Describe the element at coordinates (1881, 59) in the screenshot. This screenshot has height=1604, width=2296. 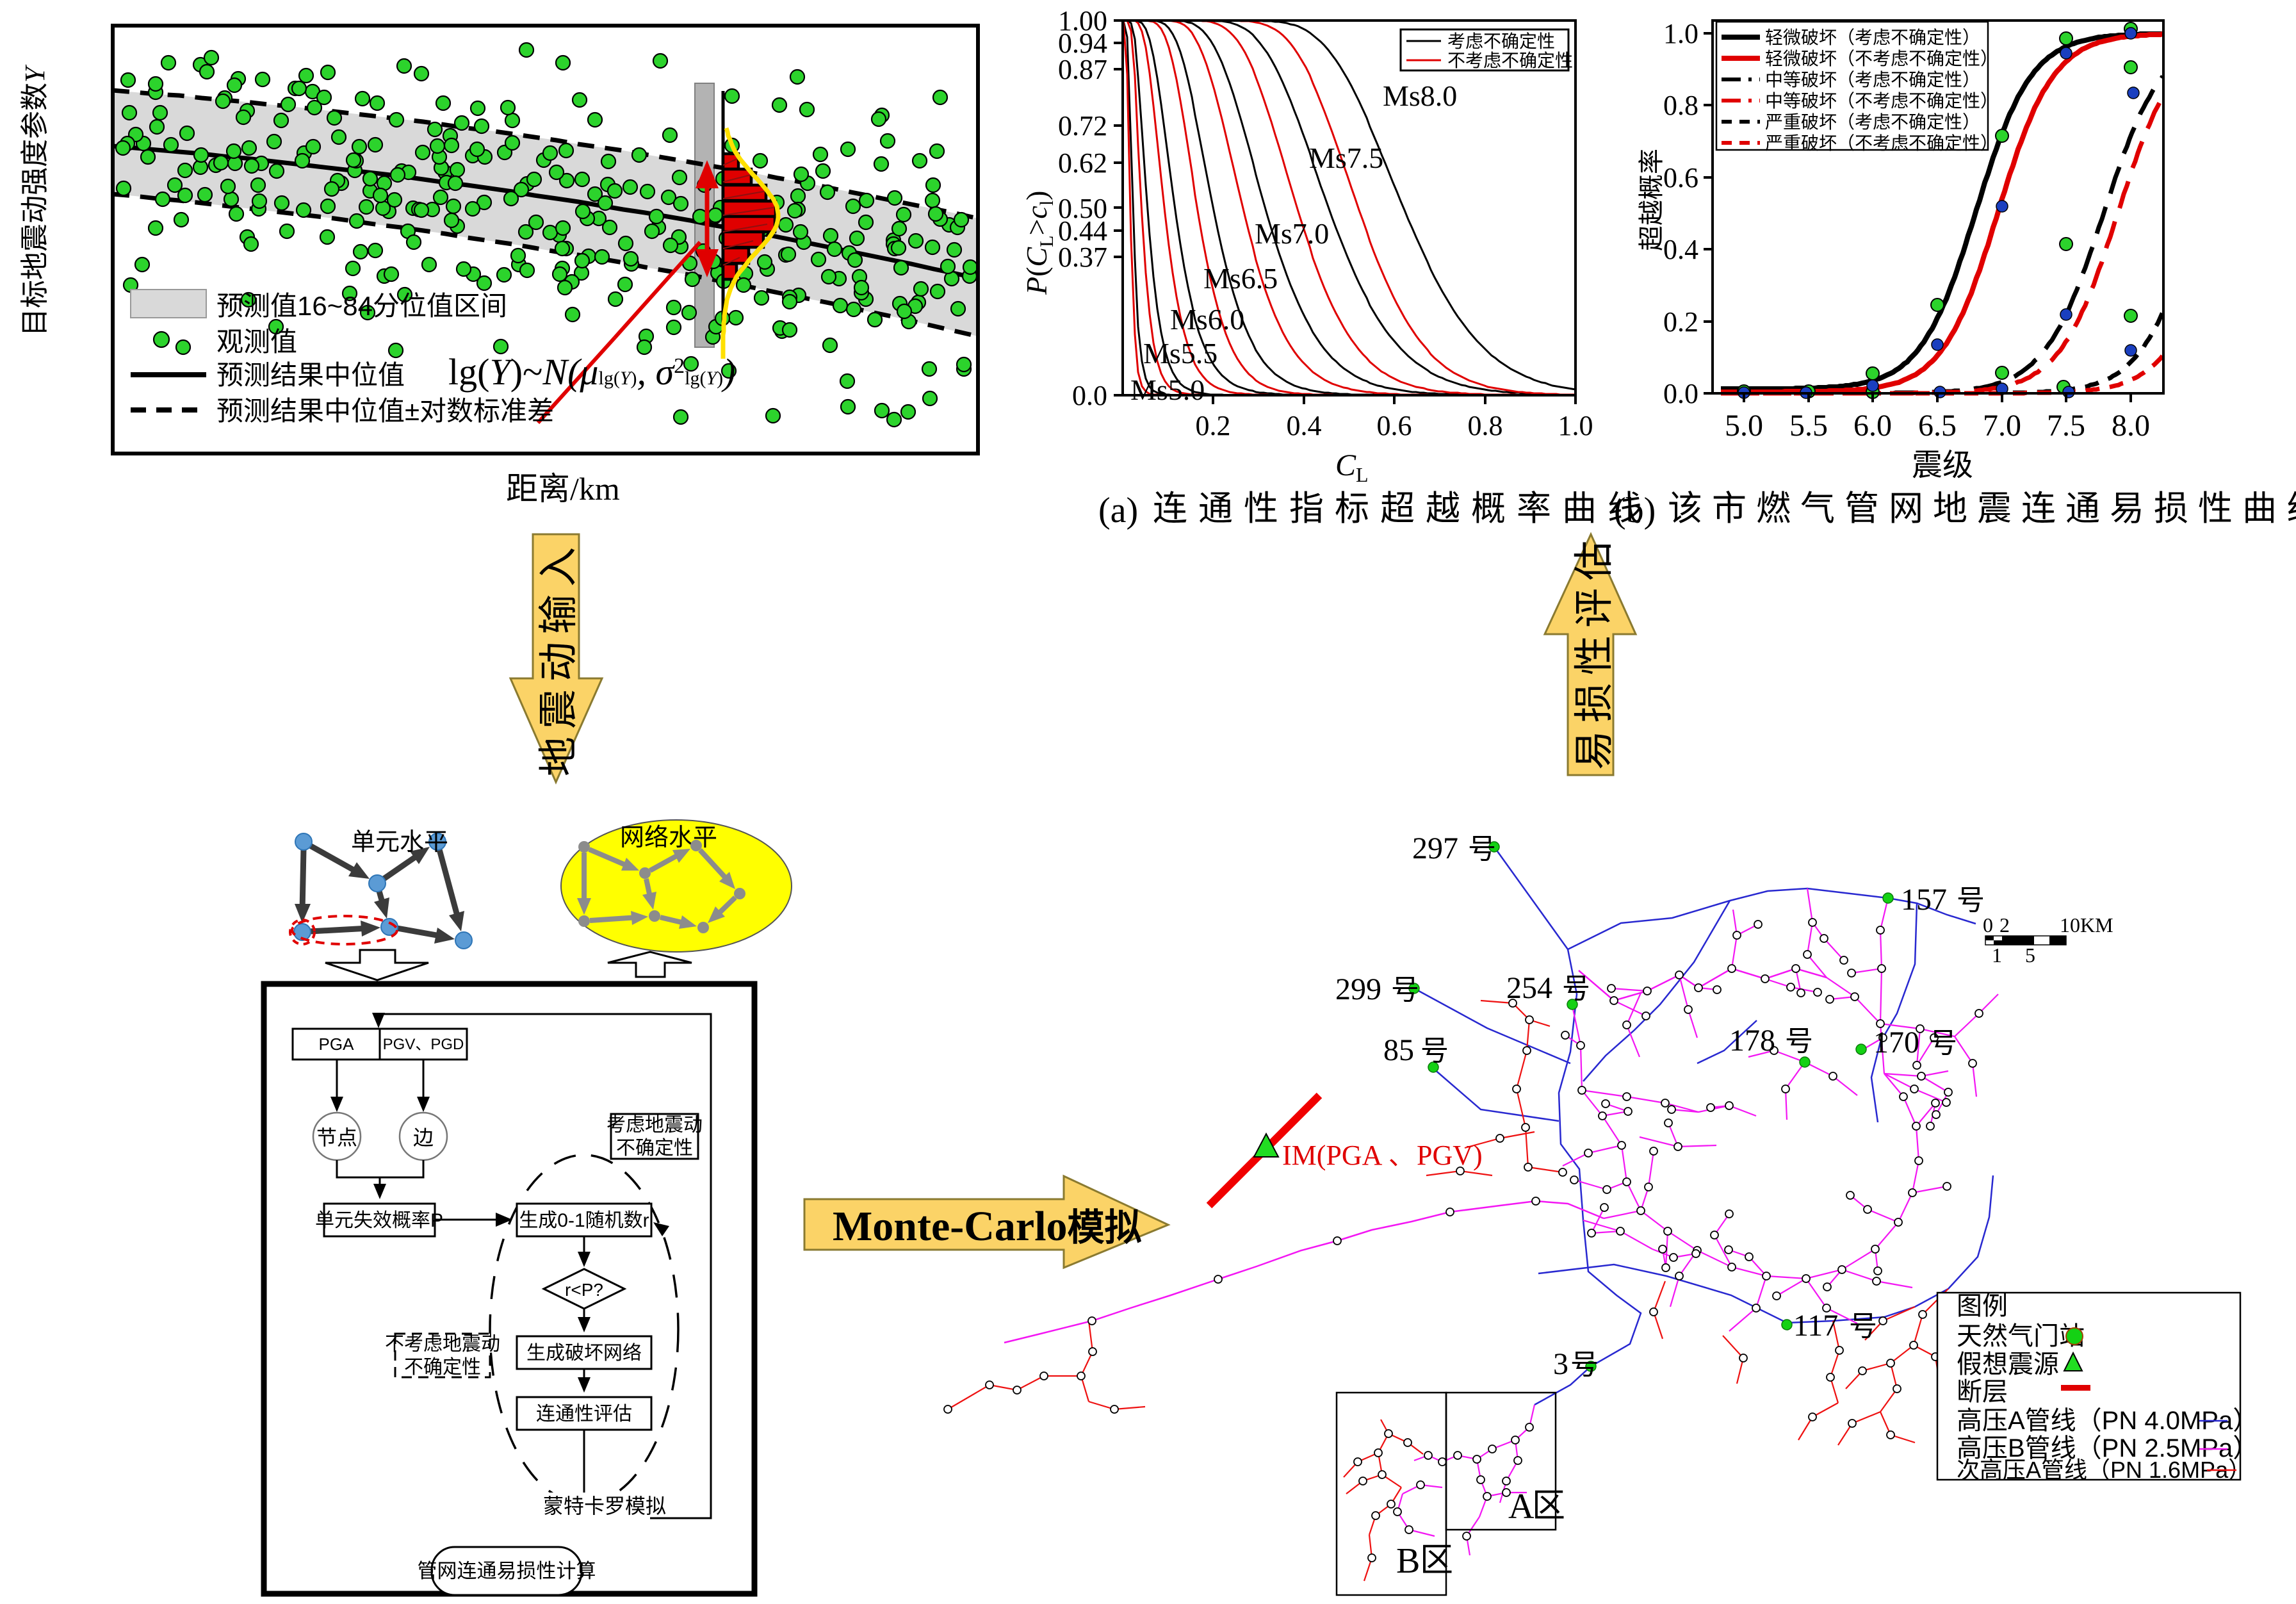
I see `svg-text: 轻微破坏（不考虑不确定性）` at that location.